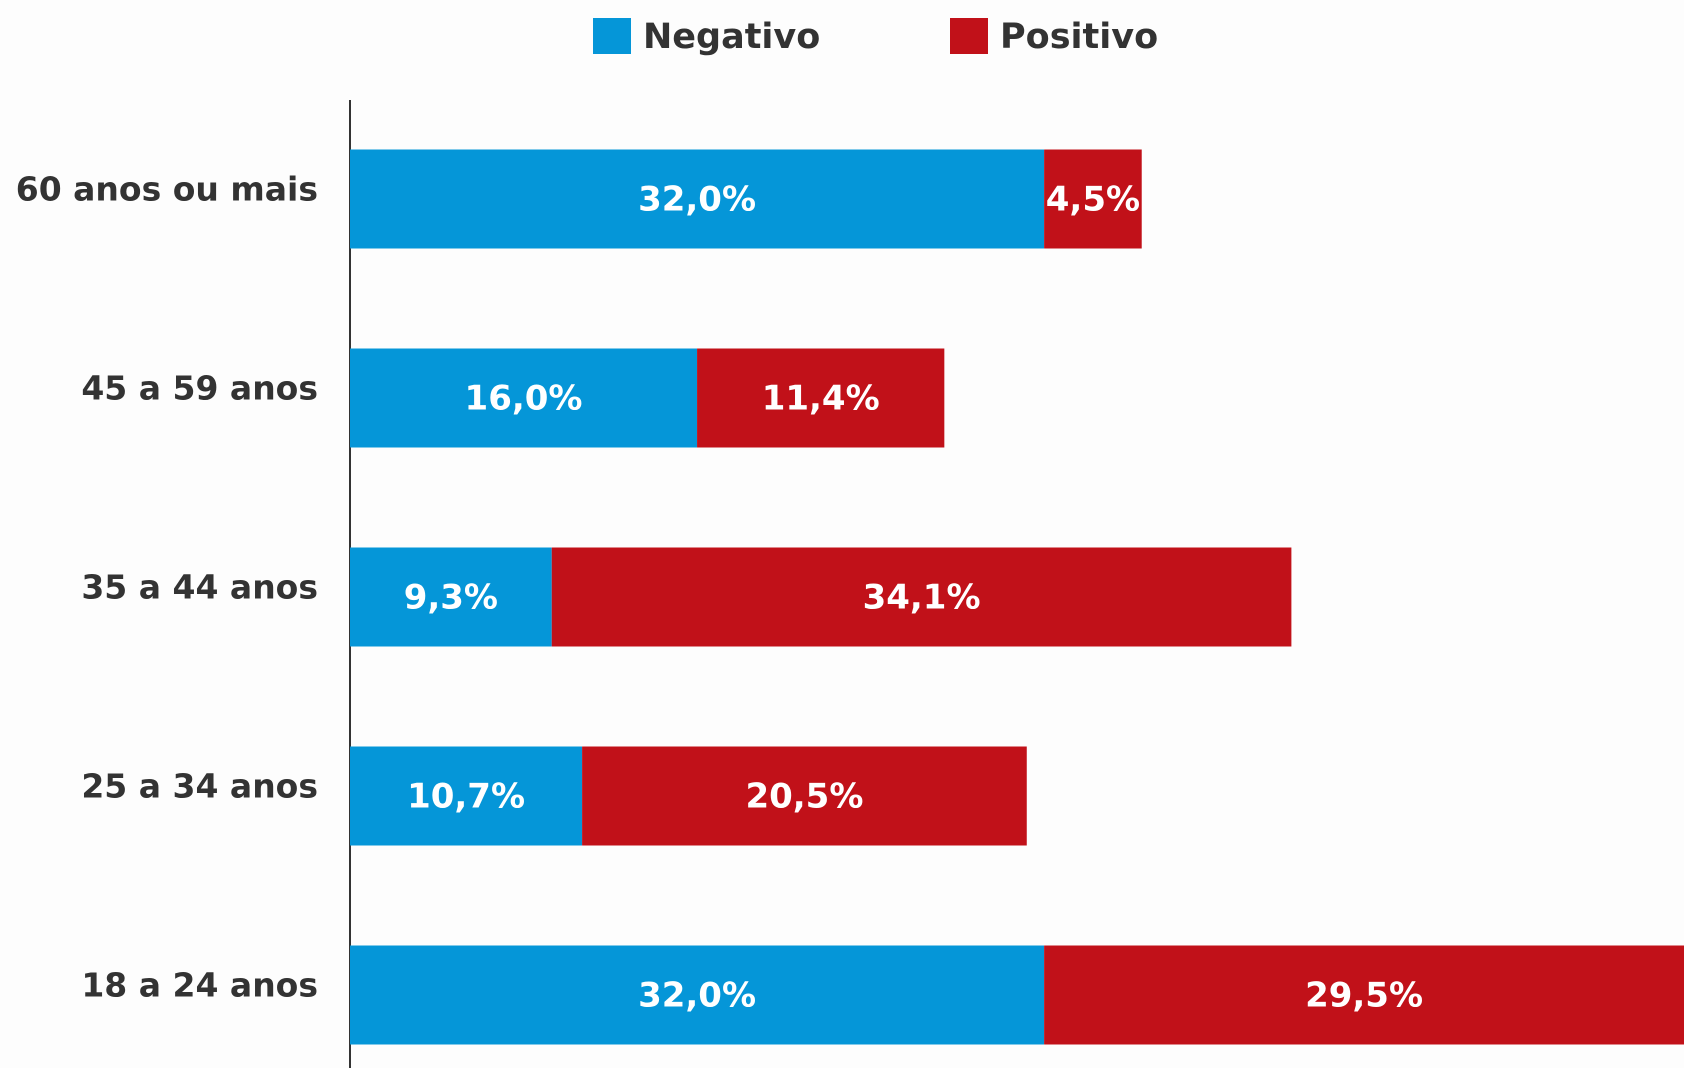 This screenshot has height=1068, width=1684. What do you see at coordinates (167, 189) in the screenshot?
I see `category-label: 60 anos ou mais` at bounding box center [167, 189].